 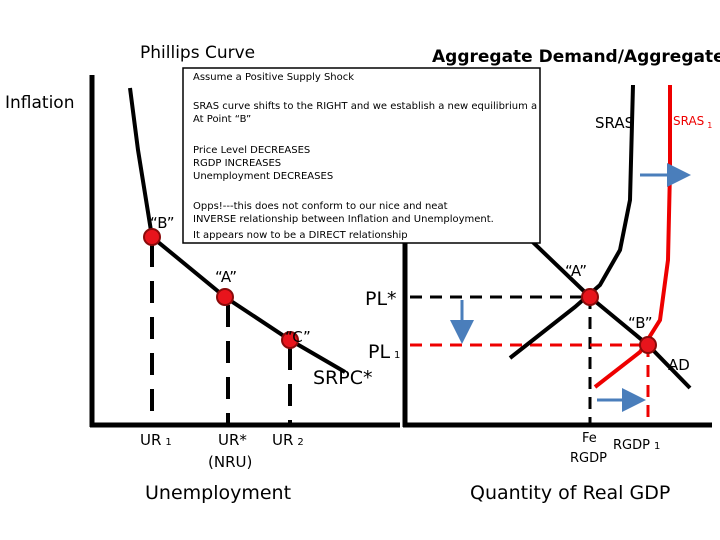 I want to click on dashed-guides, so click(x=221, y=335).